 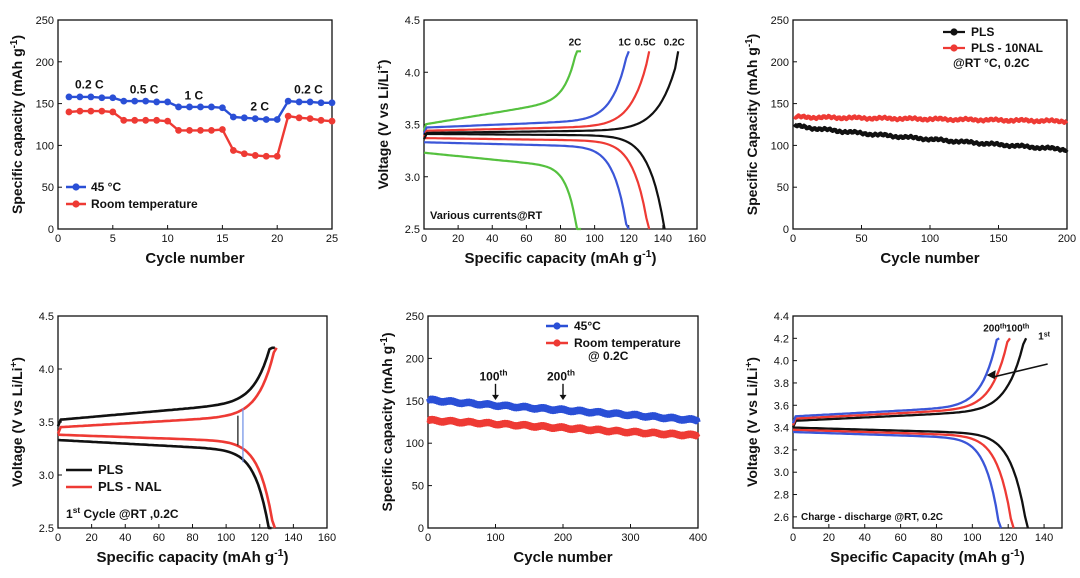 What do you see at coordinates (674, 42) in the screenshot?
I see `rate-label: 0.2C` at bounding box center [674, 42].